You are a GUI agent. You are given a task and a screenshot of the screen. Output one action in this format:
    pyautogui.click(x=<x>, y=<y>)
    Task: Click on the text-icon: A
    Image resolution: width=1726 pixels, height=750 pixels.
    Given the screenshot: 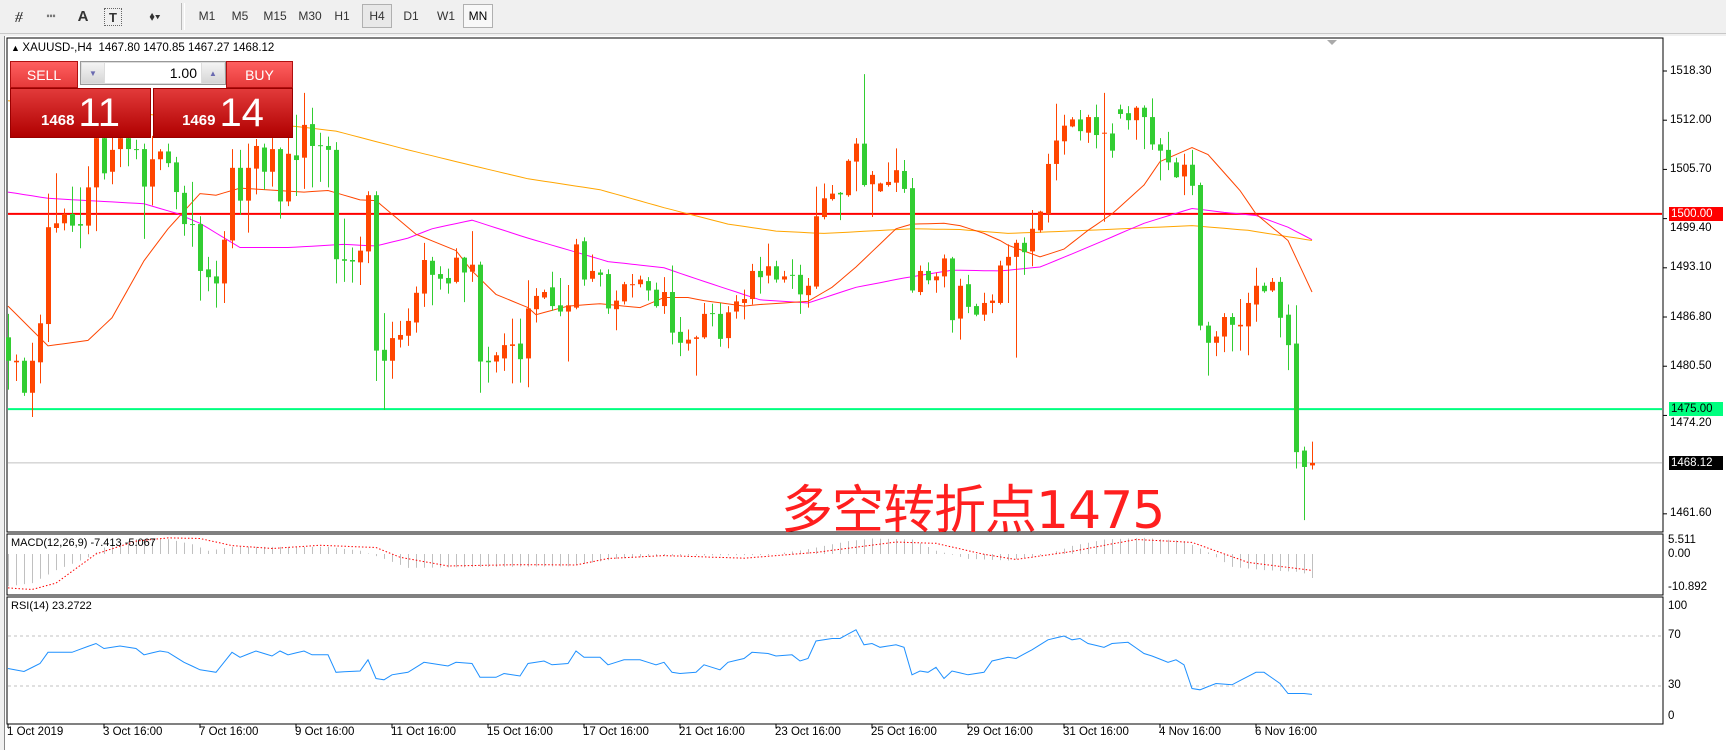 What is the action you would take?
    pyautogui.click(x=83, y=16)
    